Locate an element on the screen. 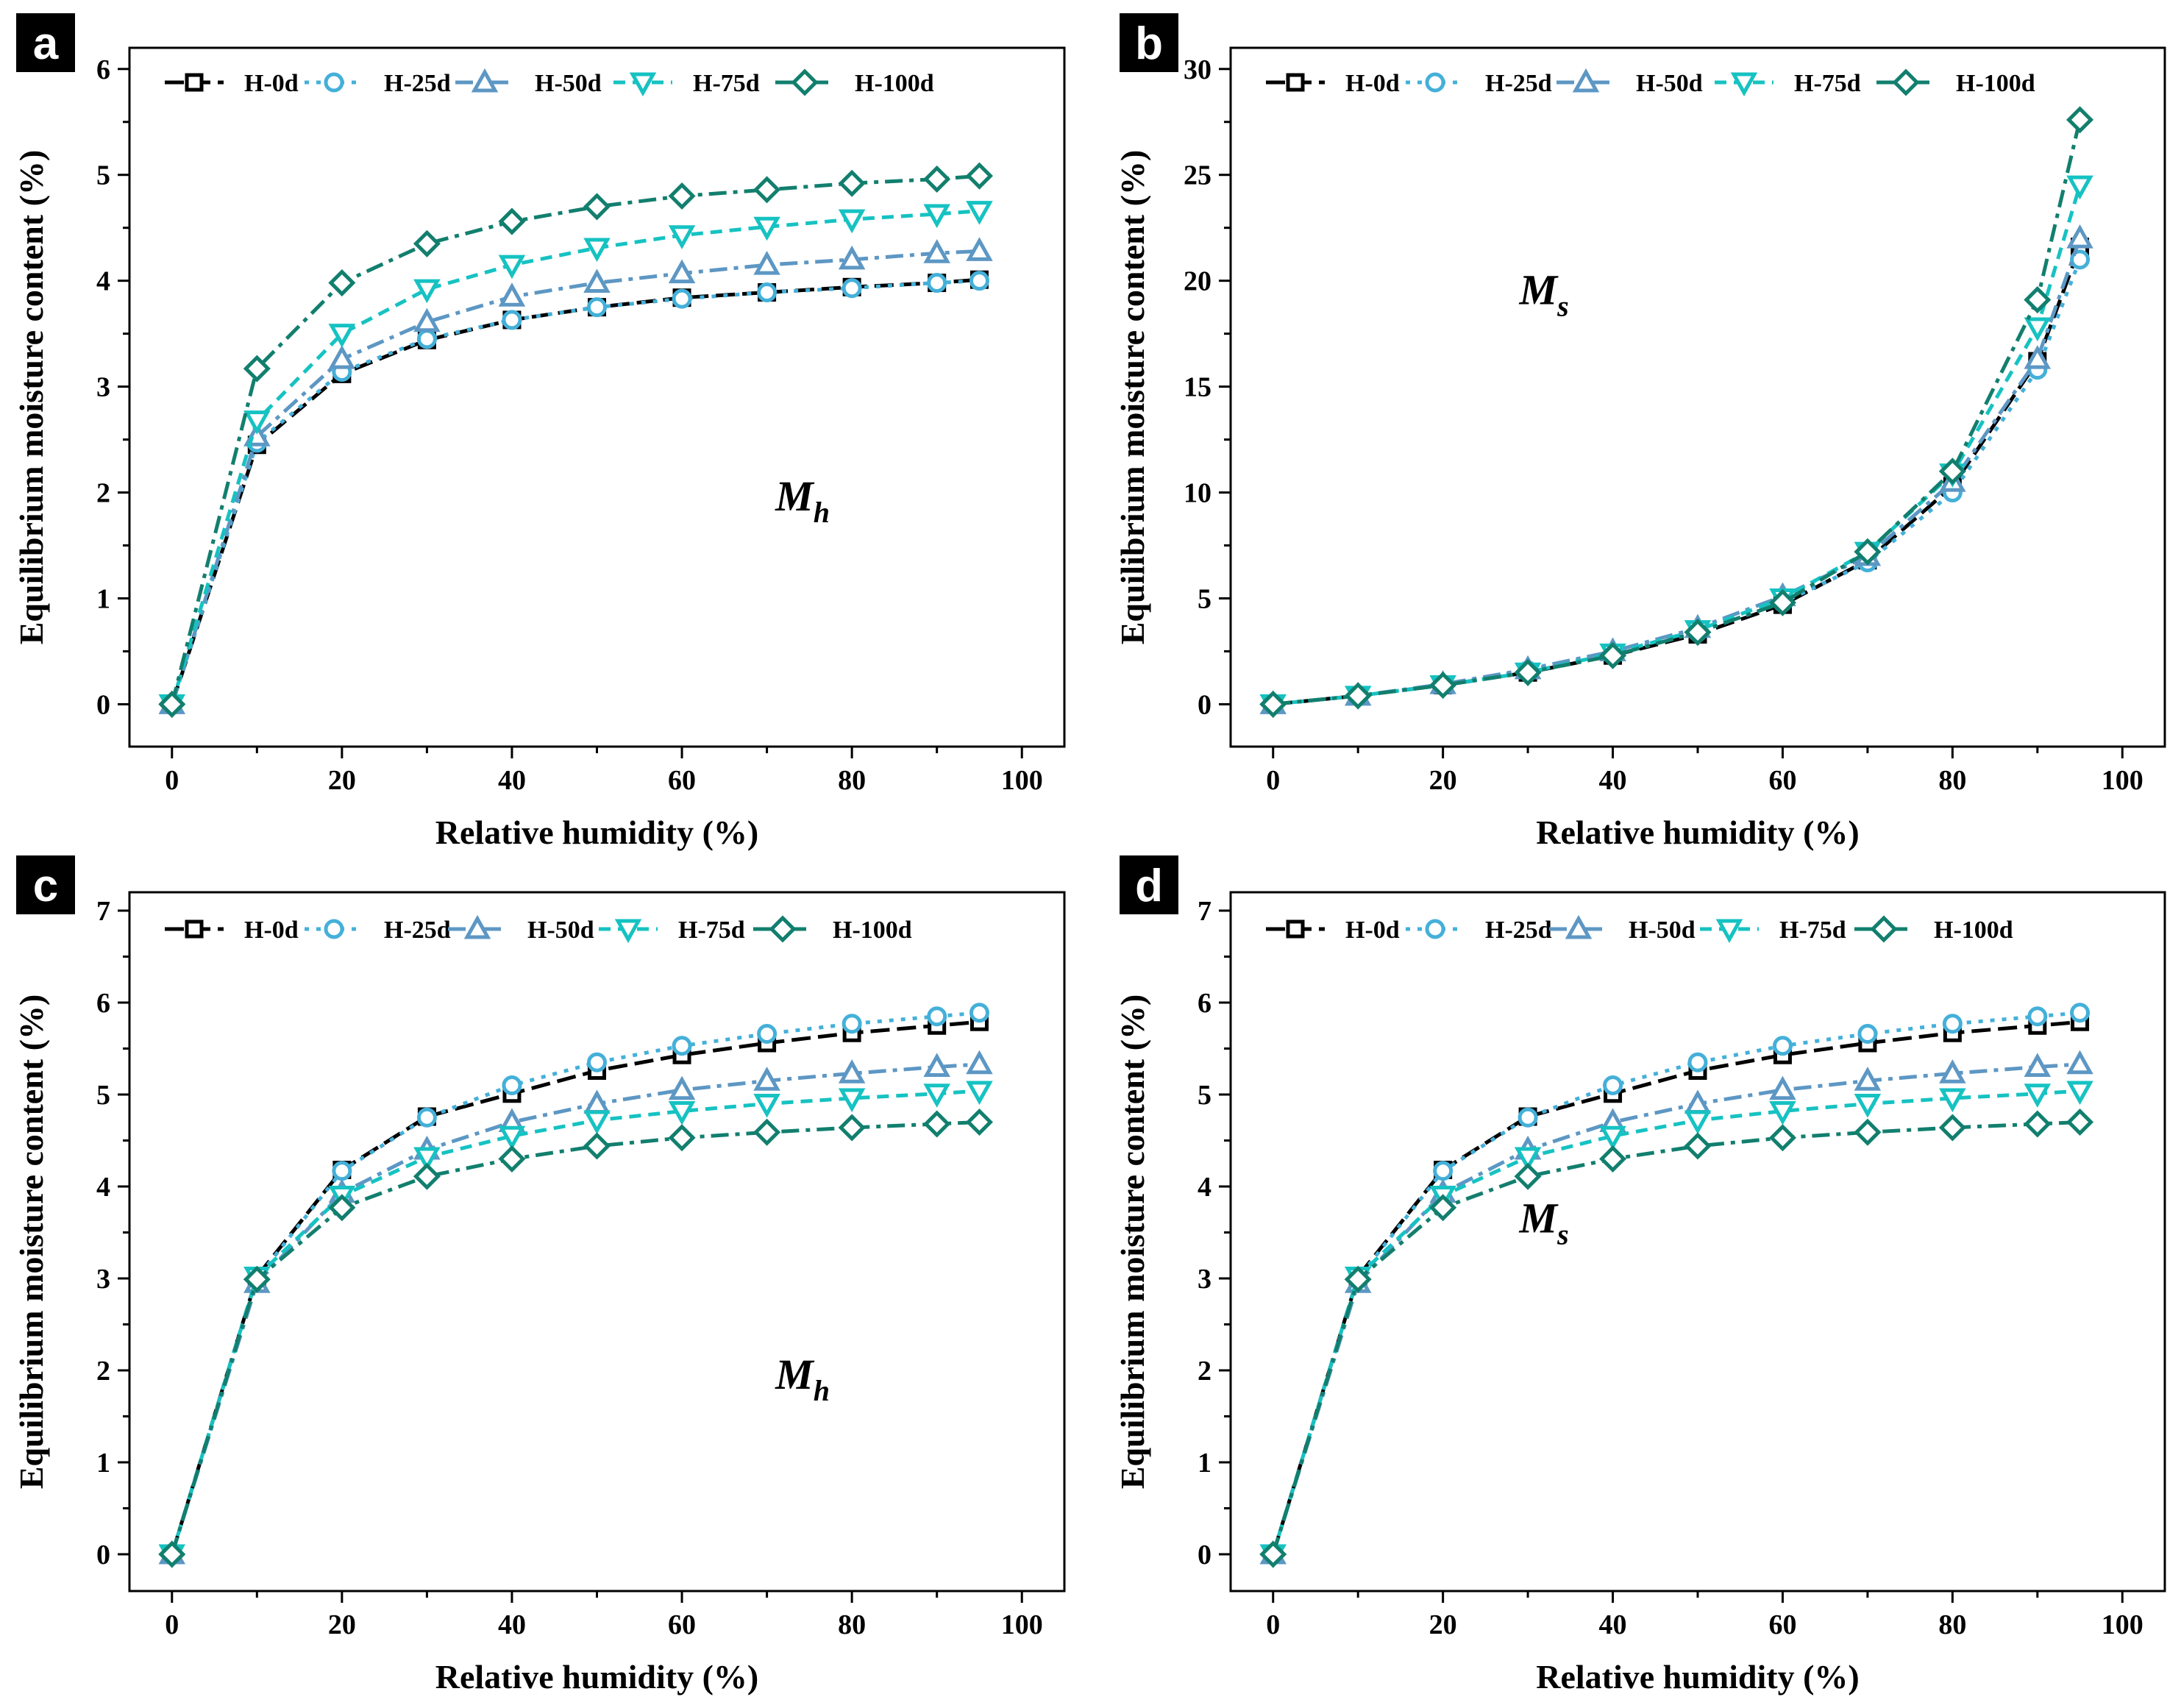 The width and height of the screenshot is (2181, 1708). y-tick-label: 5 is located at coordinates (1205, 598).